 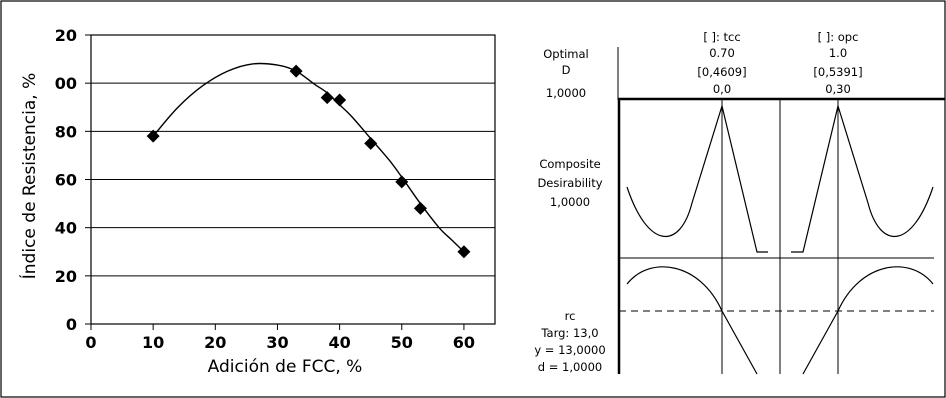 What do you see at coordinates (570, 367) in the screenshot?
I see `rc-label-4: d = 1,0000` at bounding box center [570, 367].